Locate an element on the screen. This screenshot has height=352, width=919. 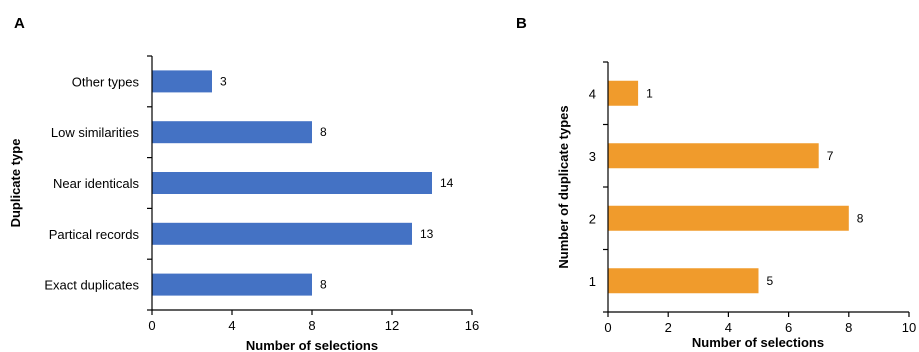
data-label: 14 is located at coordinates (447, 183).